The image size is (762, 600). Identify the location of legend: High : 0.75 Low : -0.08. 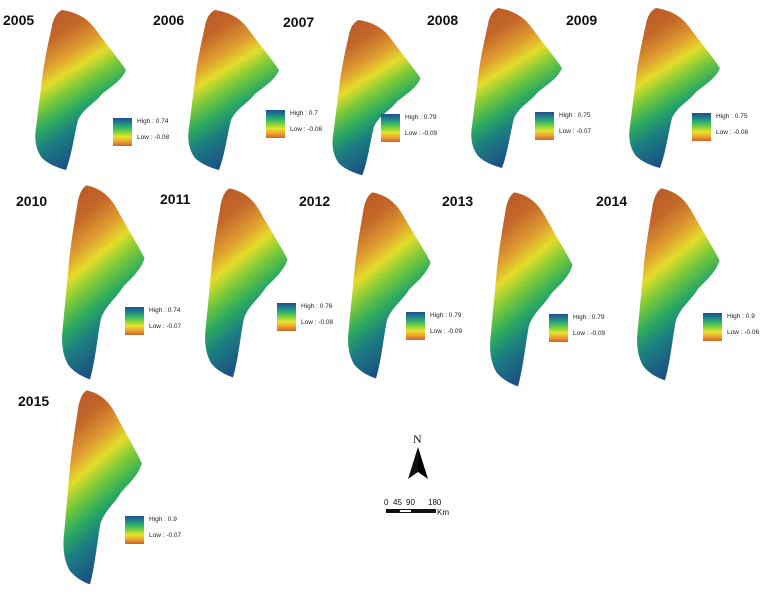
(722, 129).